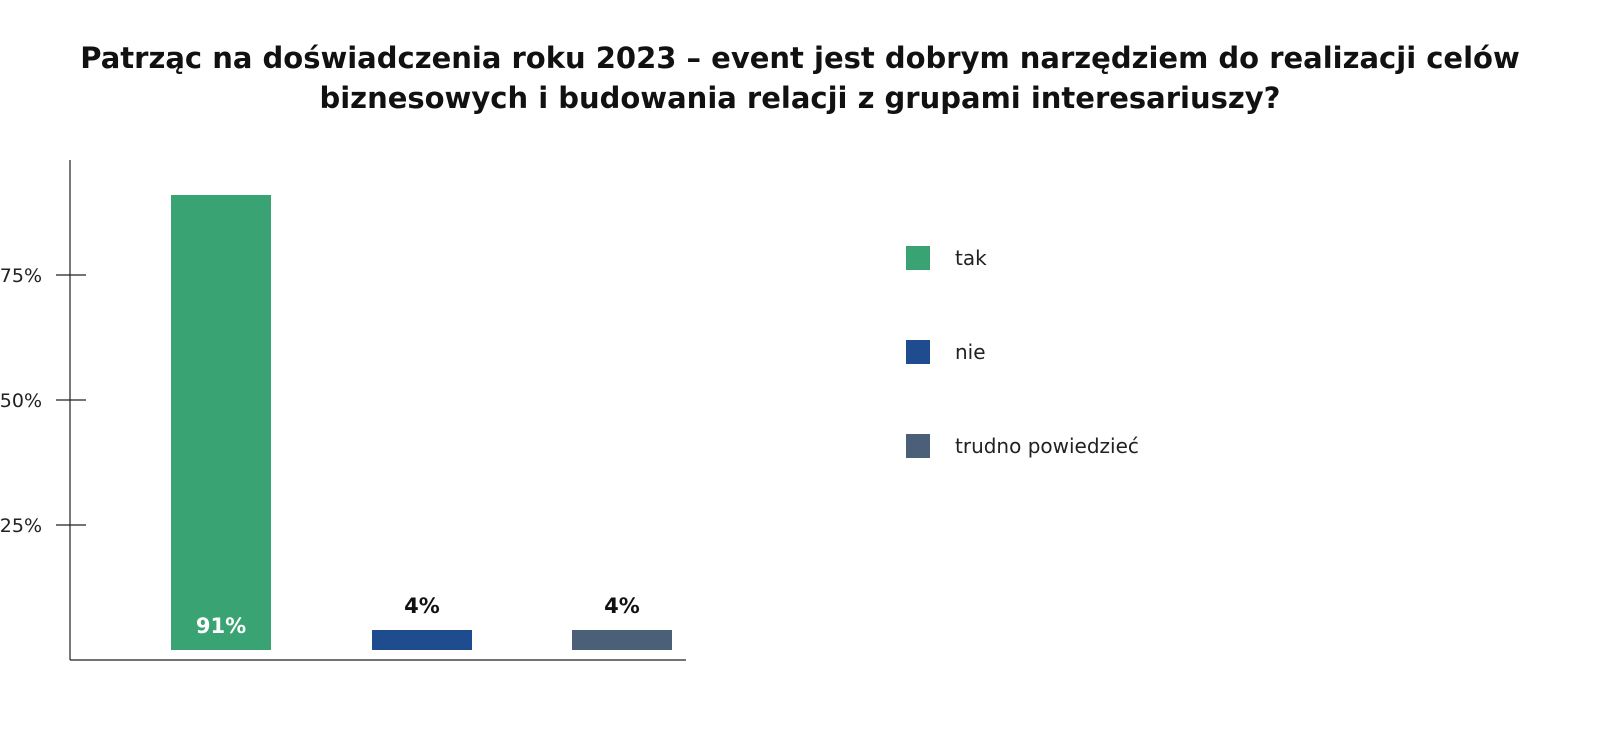 This screenshot has height=730, width=1600. What do you see at coordinates (21, 526) in the screenshot?
I see `y-tick-label: 25%` at bounding box center [21, 526].